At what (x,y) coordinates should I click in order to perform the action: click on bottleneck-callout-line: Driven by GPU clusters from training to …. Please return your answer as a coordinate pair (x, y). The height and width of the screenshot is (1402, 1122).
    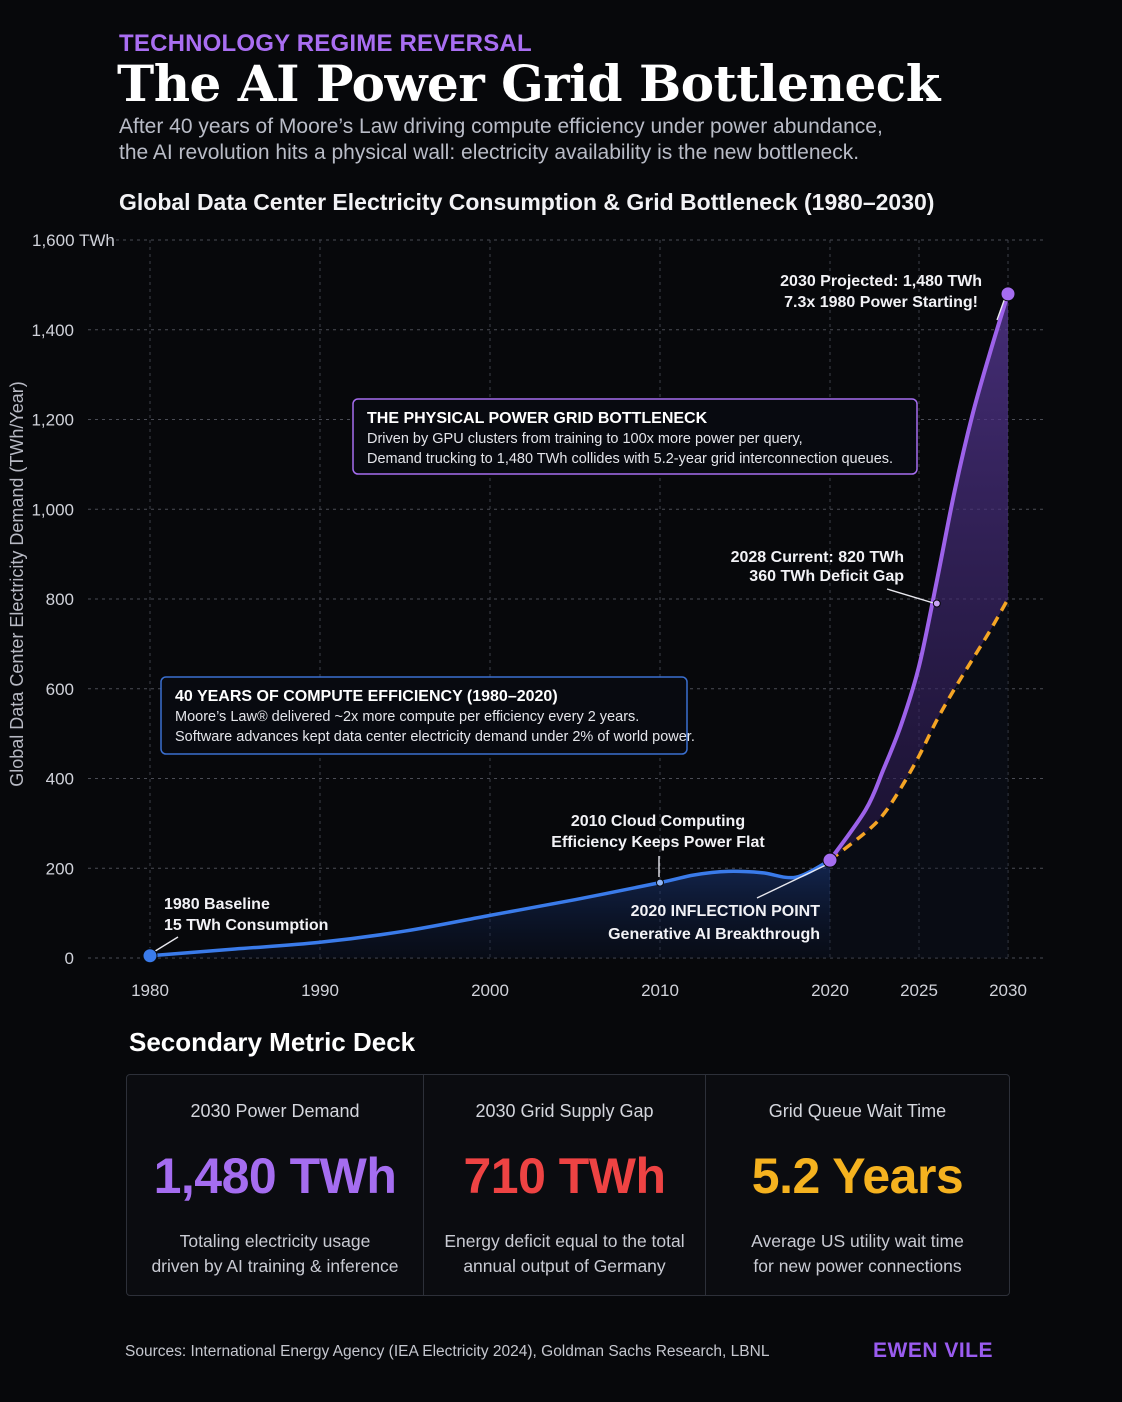
    Looking at the image, I should click on (585, 439).